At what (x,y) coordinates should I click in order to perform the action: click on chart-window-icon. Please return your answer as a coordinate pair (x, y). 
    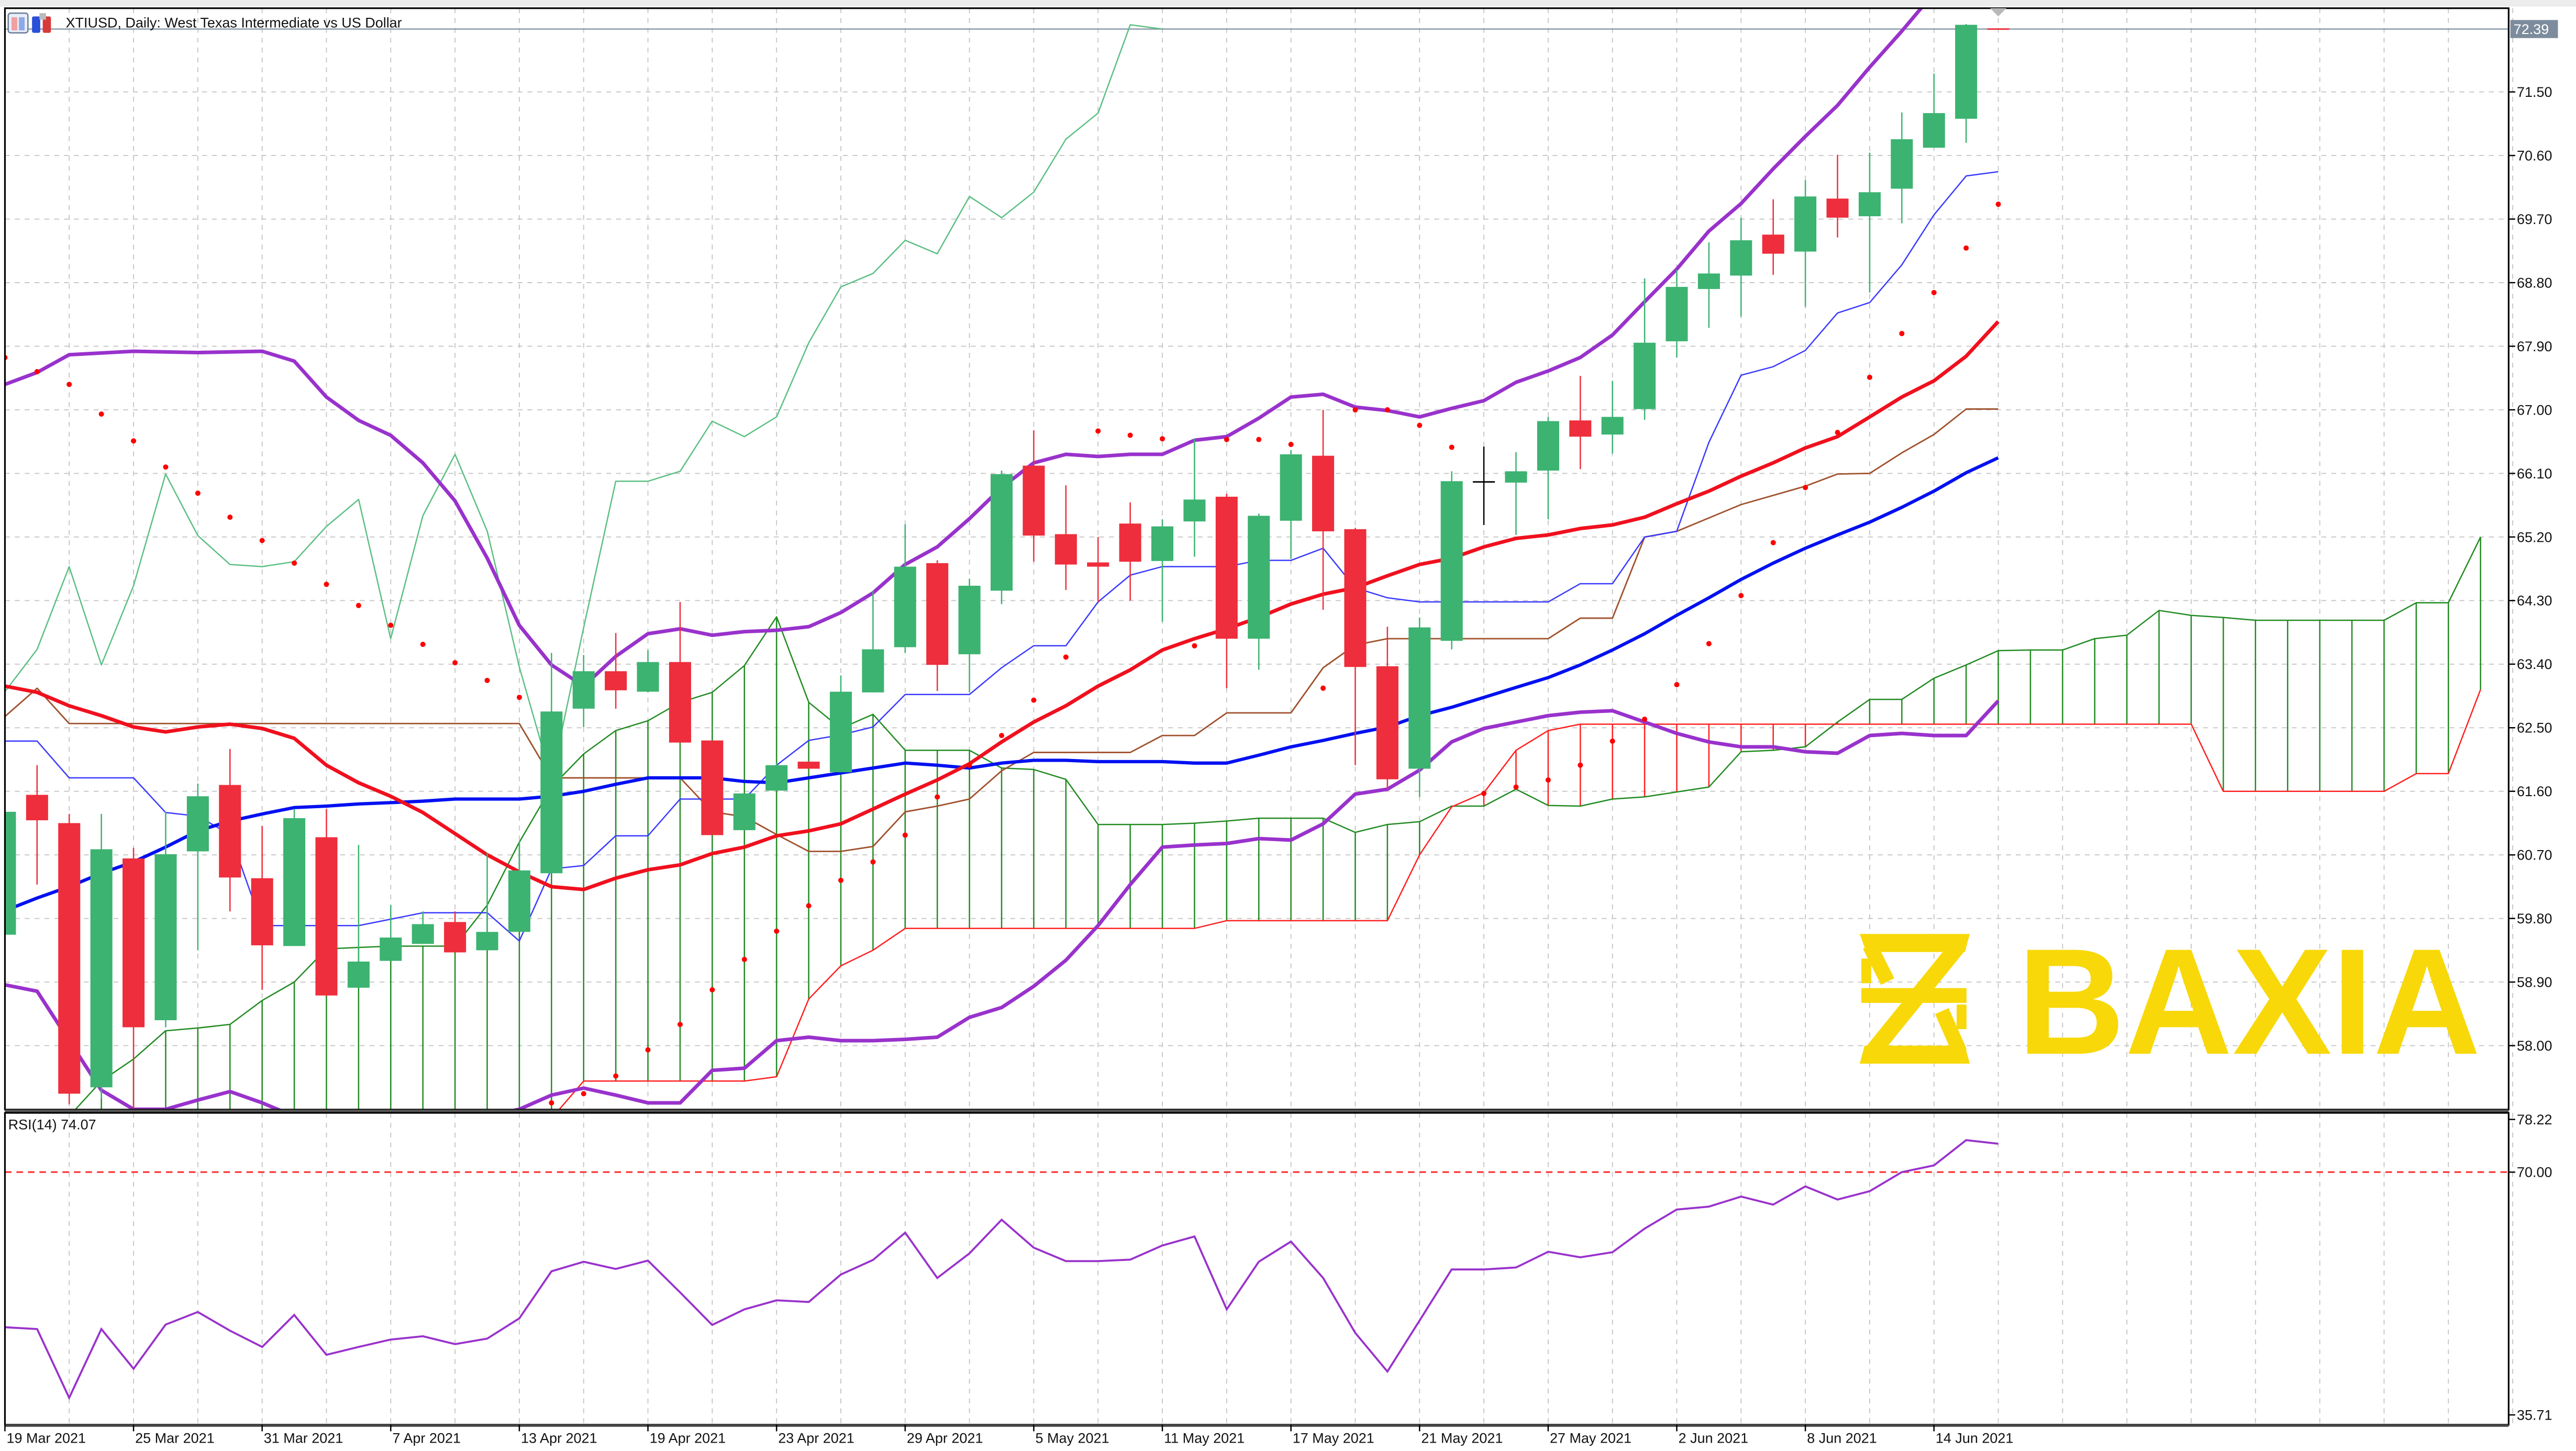
    Looking at the image, I should click on (18, 23).